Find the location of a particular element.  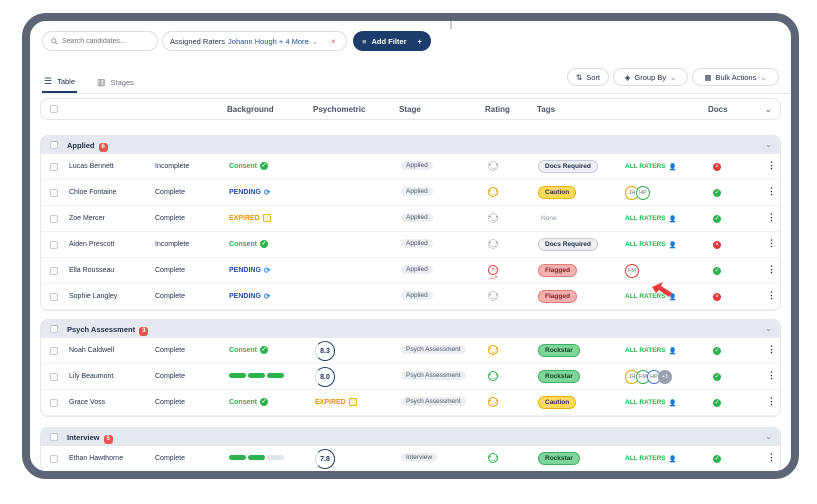

bulk-actions-button: ▦ Bulk Actions ⌄ is located at coordinates (735, 77).